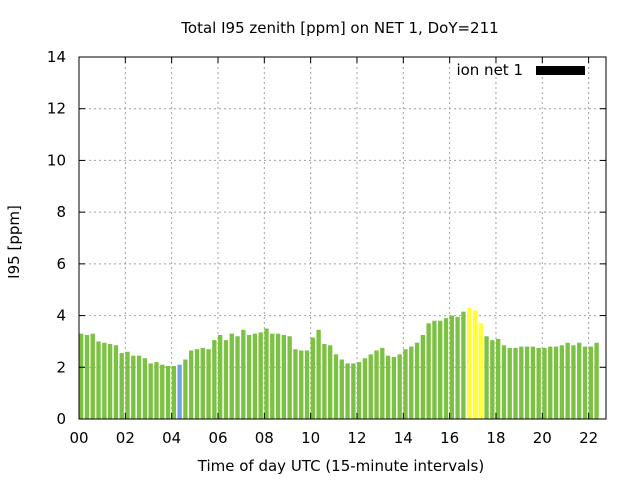  I want to click on y-tick-label: 8, so click(61, 212).